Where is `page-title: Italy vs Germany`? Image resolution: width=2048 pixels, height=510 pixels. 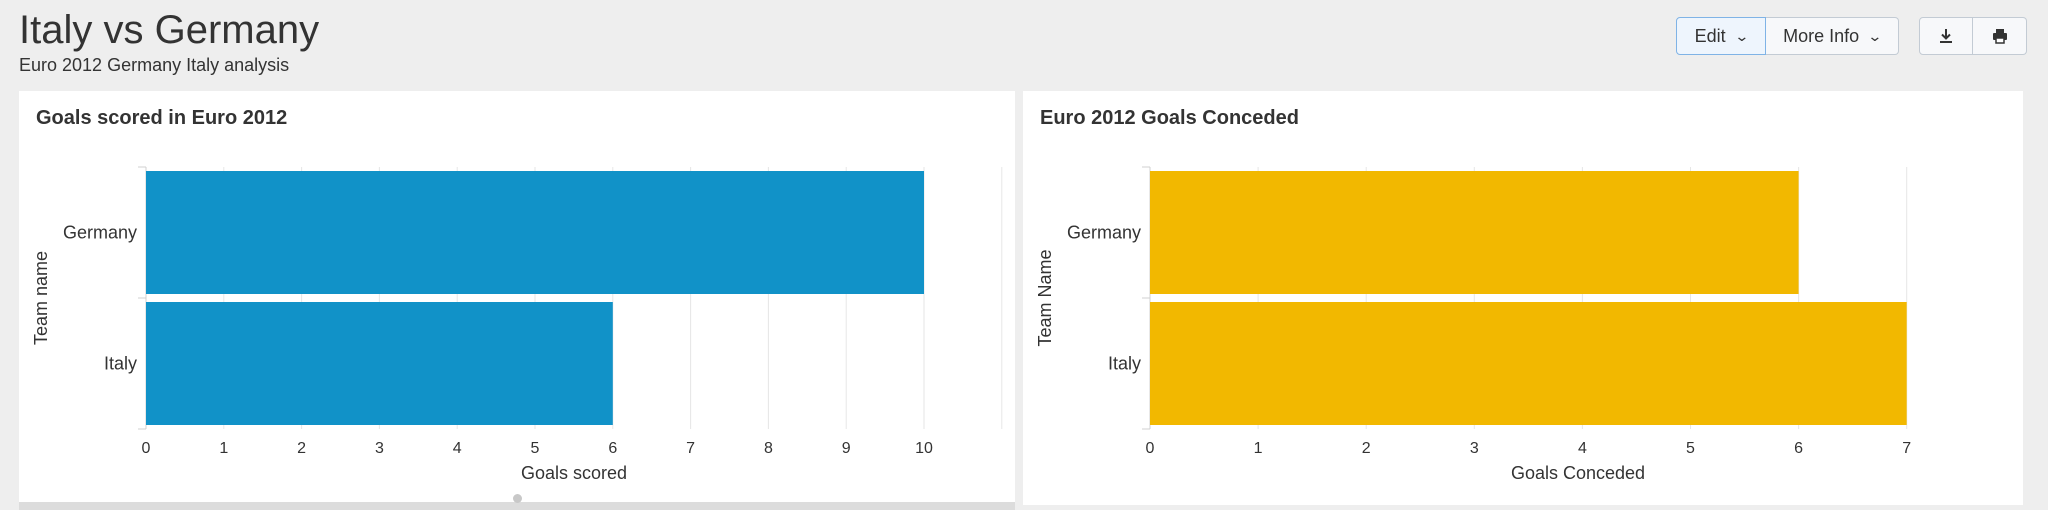
page-title: Italy vs Germany is located at coordinates (169, 30).